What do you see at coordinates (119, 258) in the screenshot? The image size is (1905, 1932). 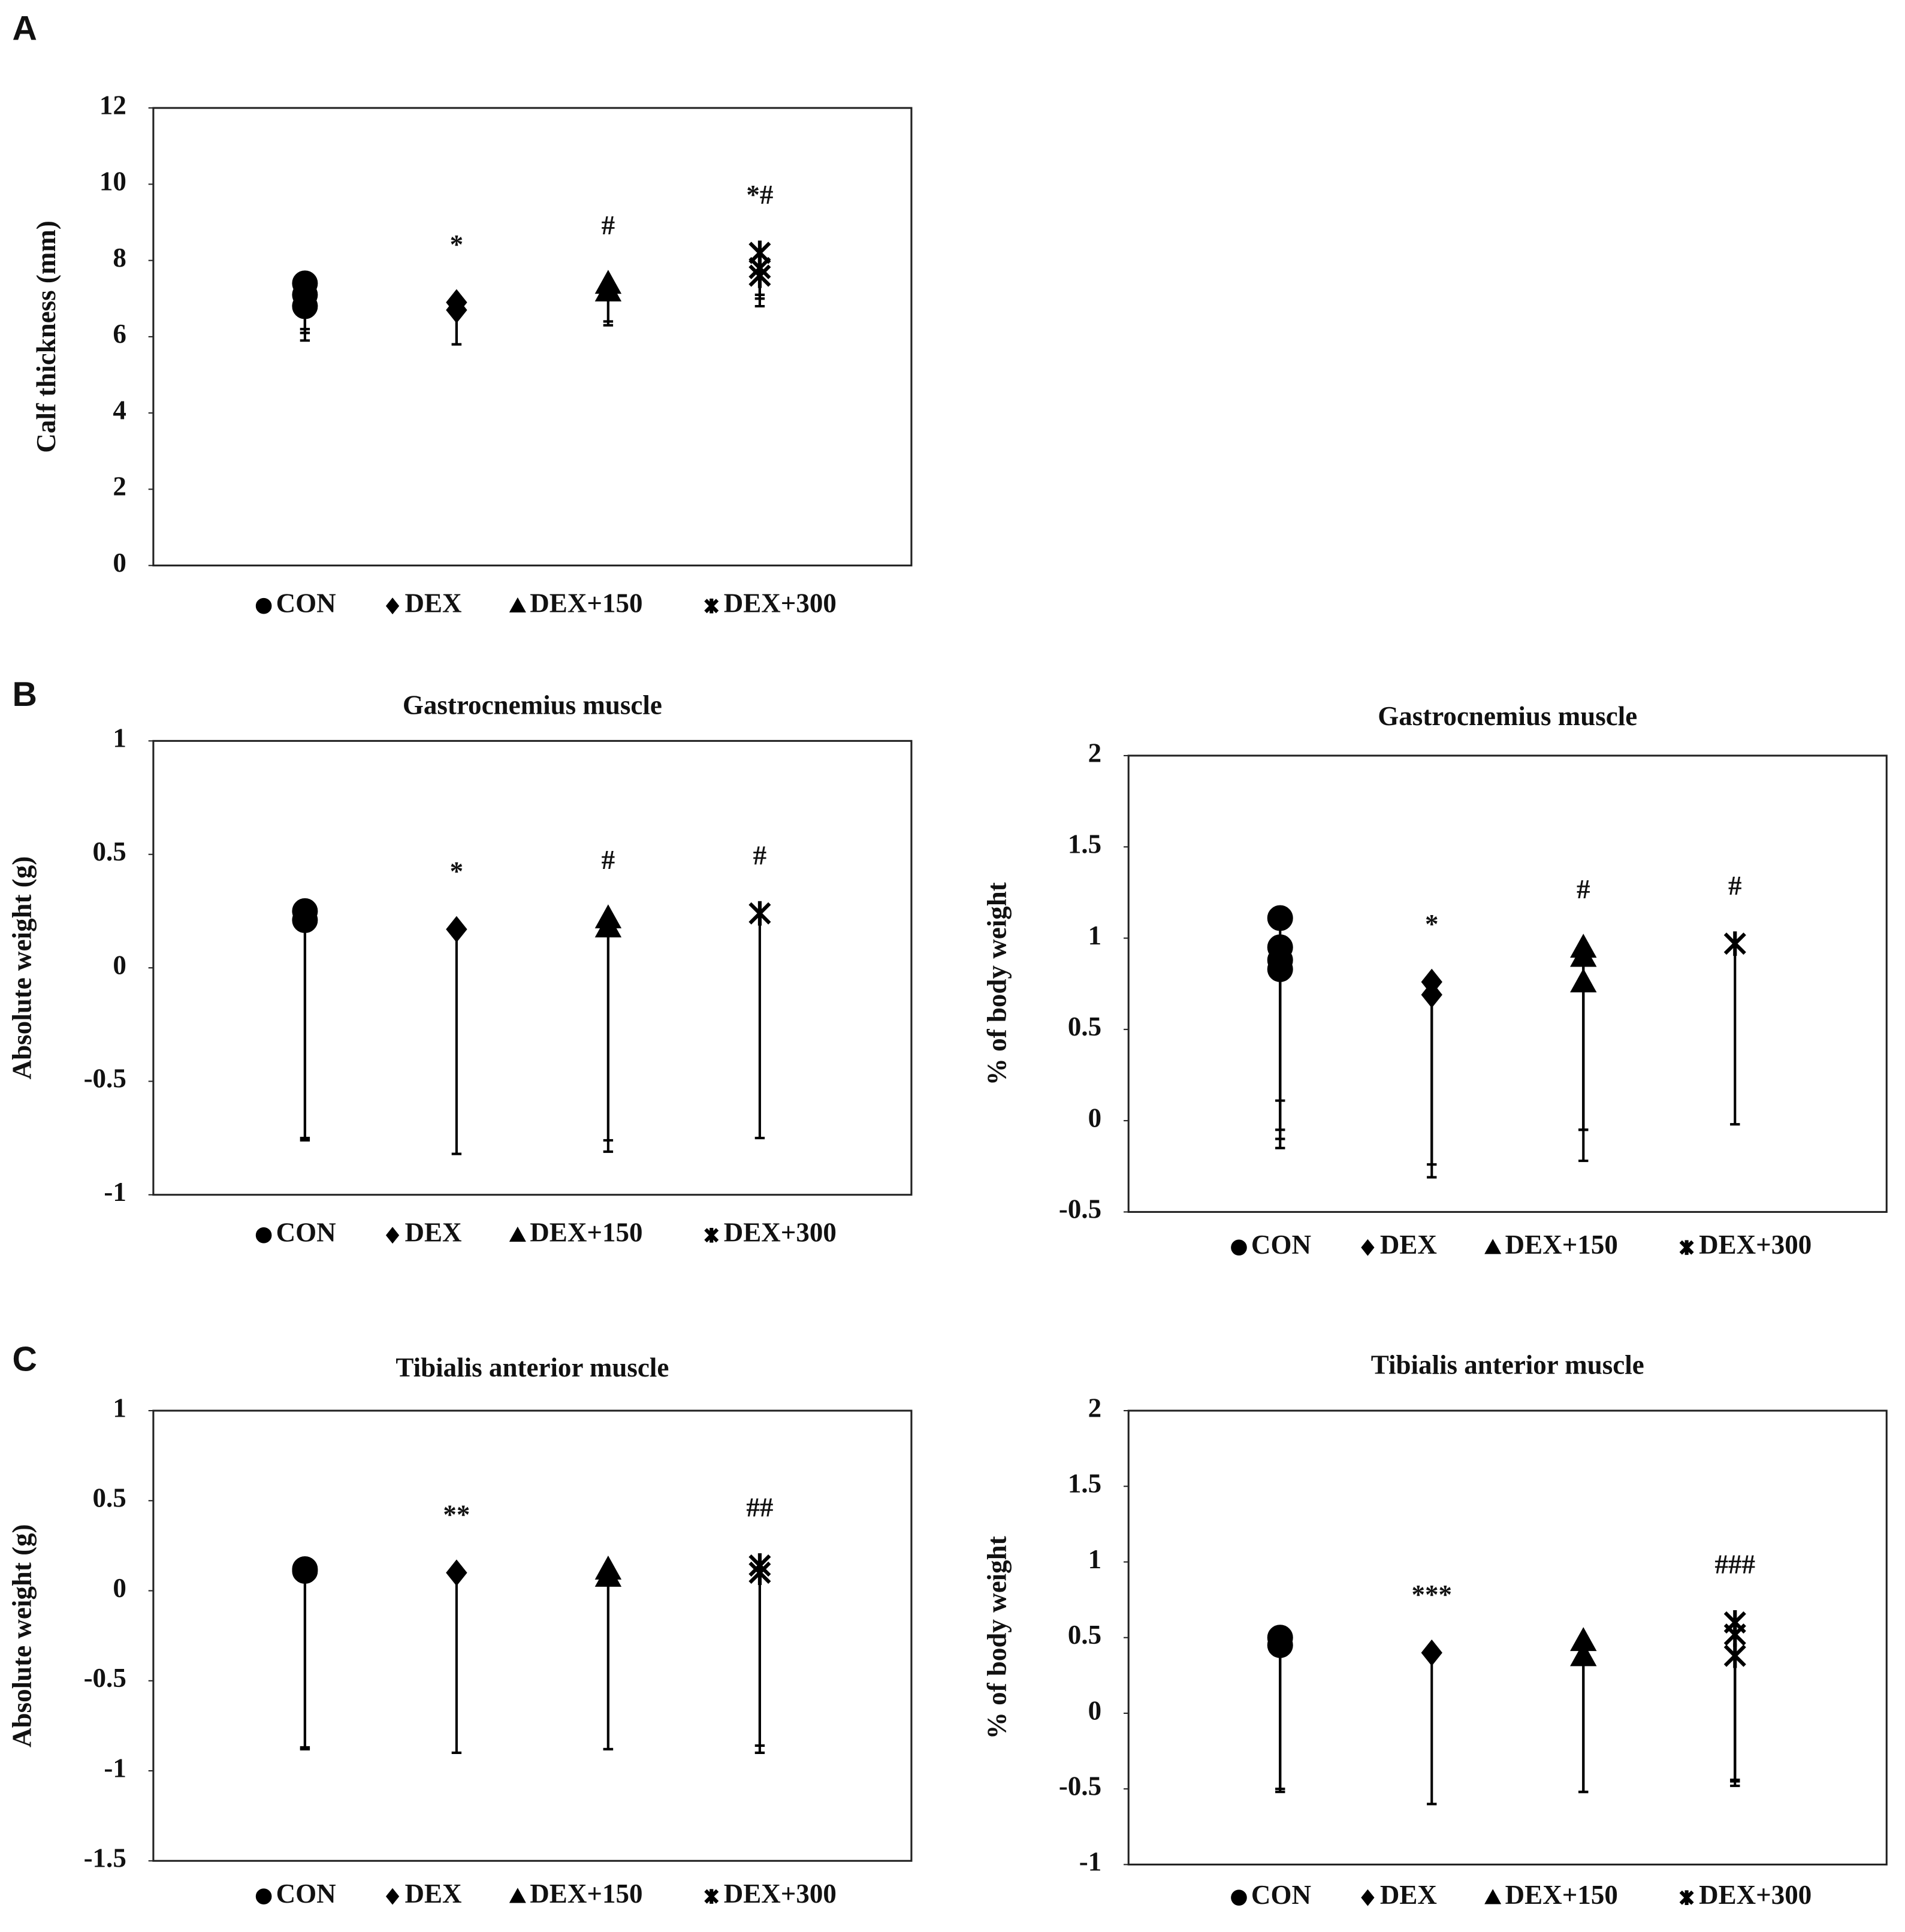 I see `y-tick-label: 8` at bounding box center [119, 258].